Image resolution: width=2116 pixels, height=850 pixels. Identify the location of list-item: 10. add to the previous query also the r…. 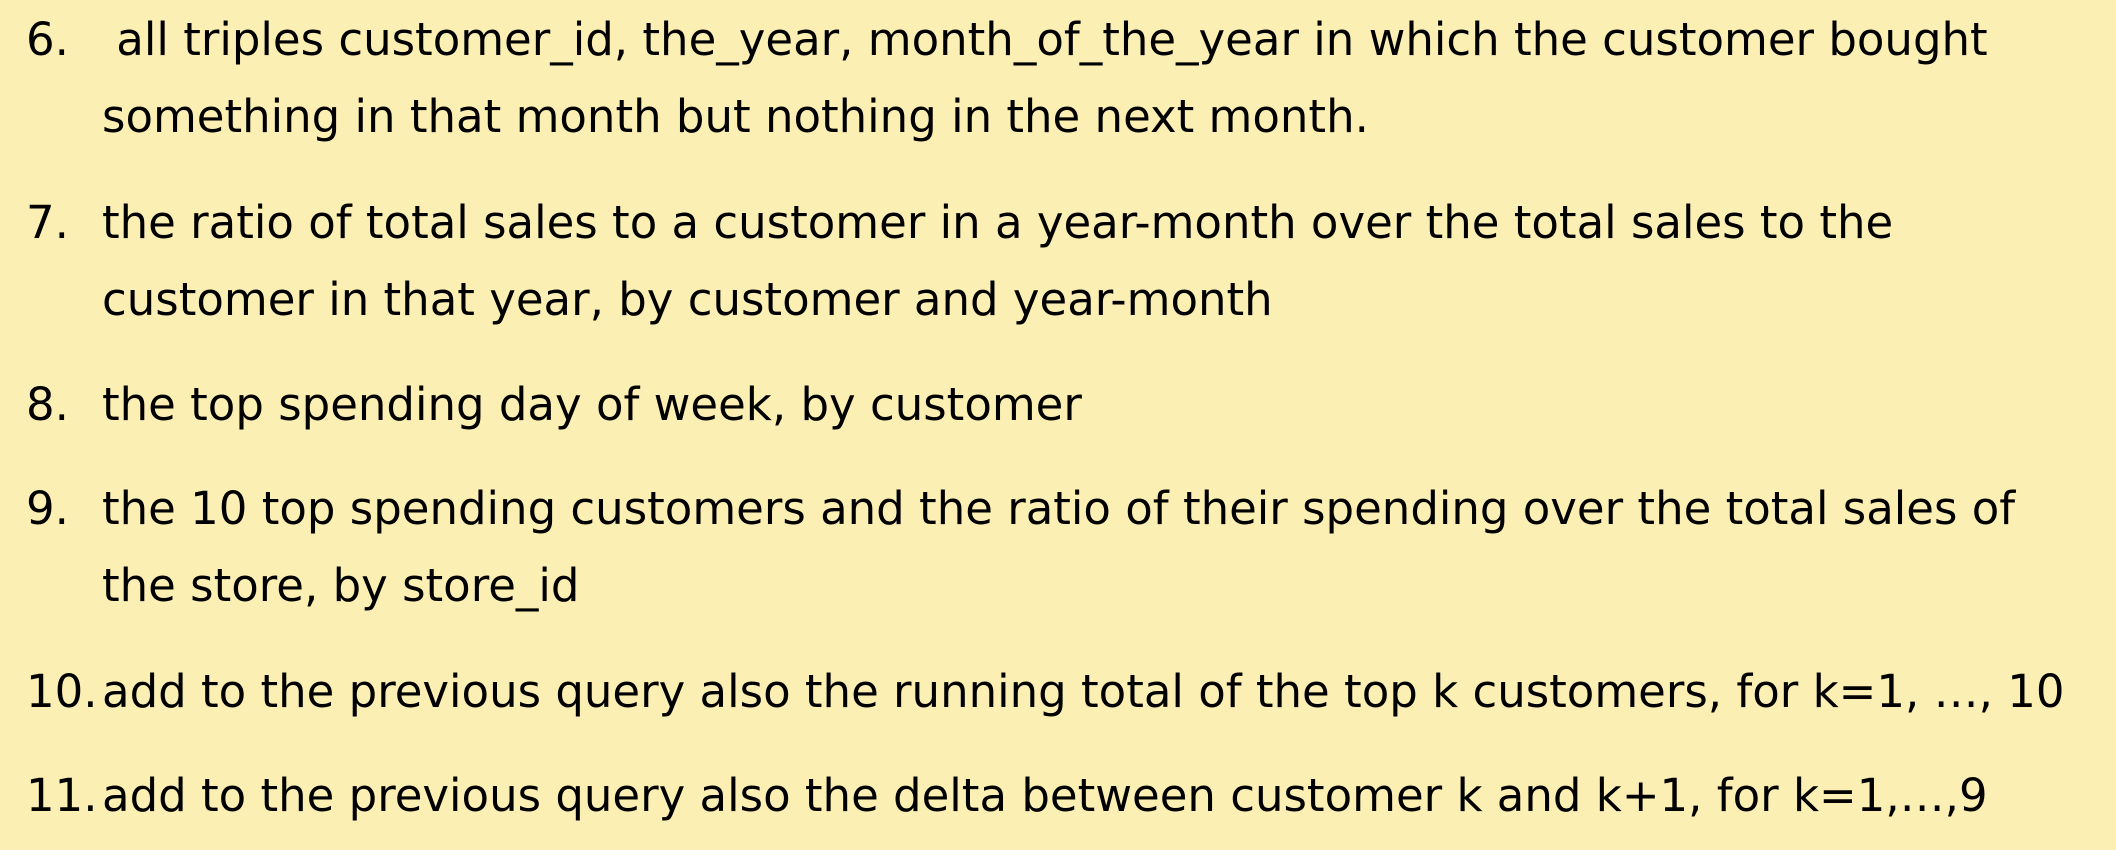
(1066, 691).